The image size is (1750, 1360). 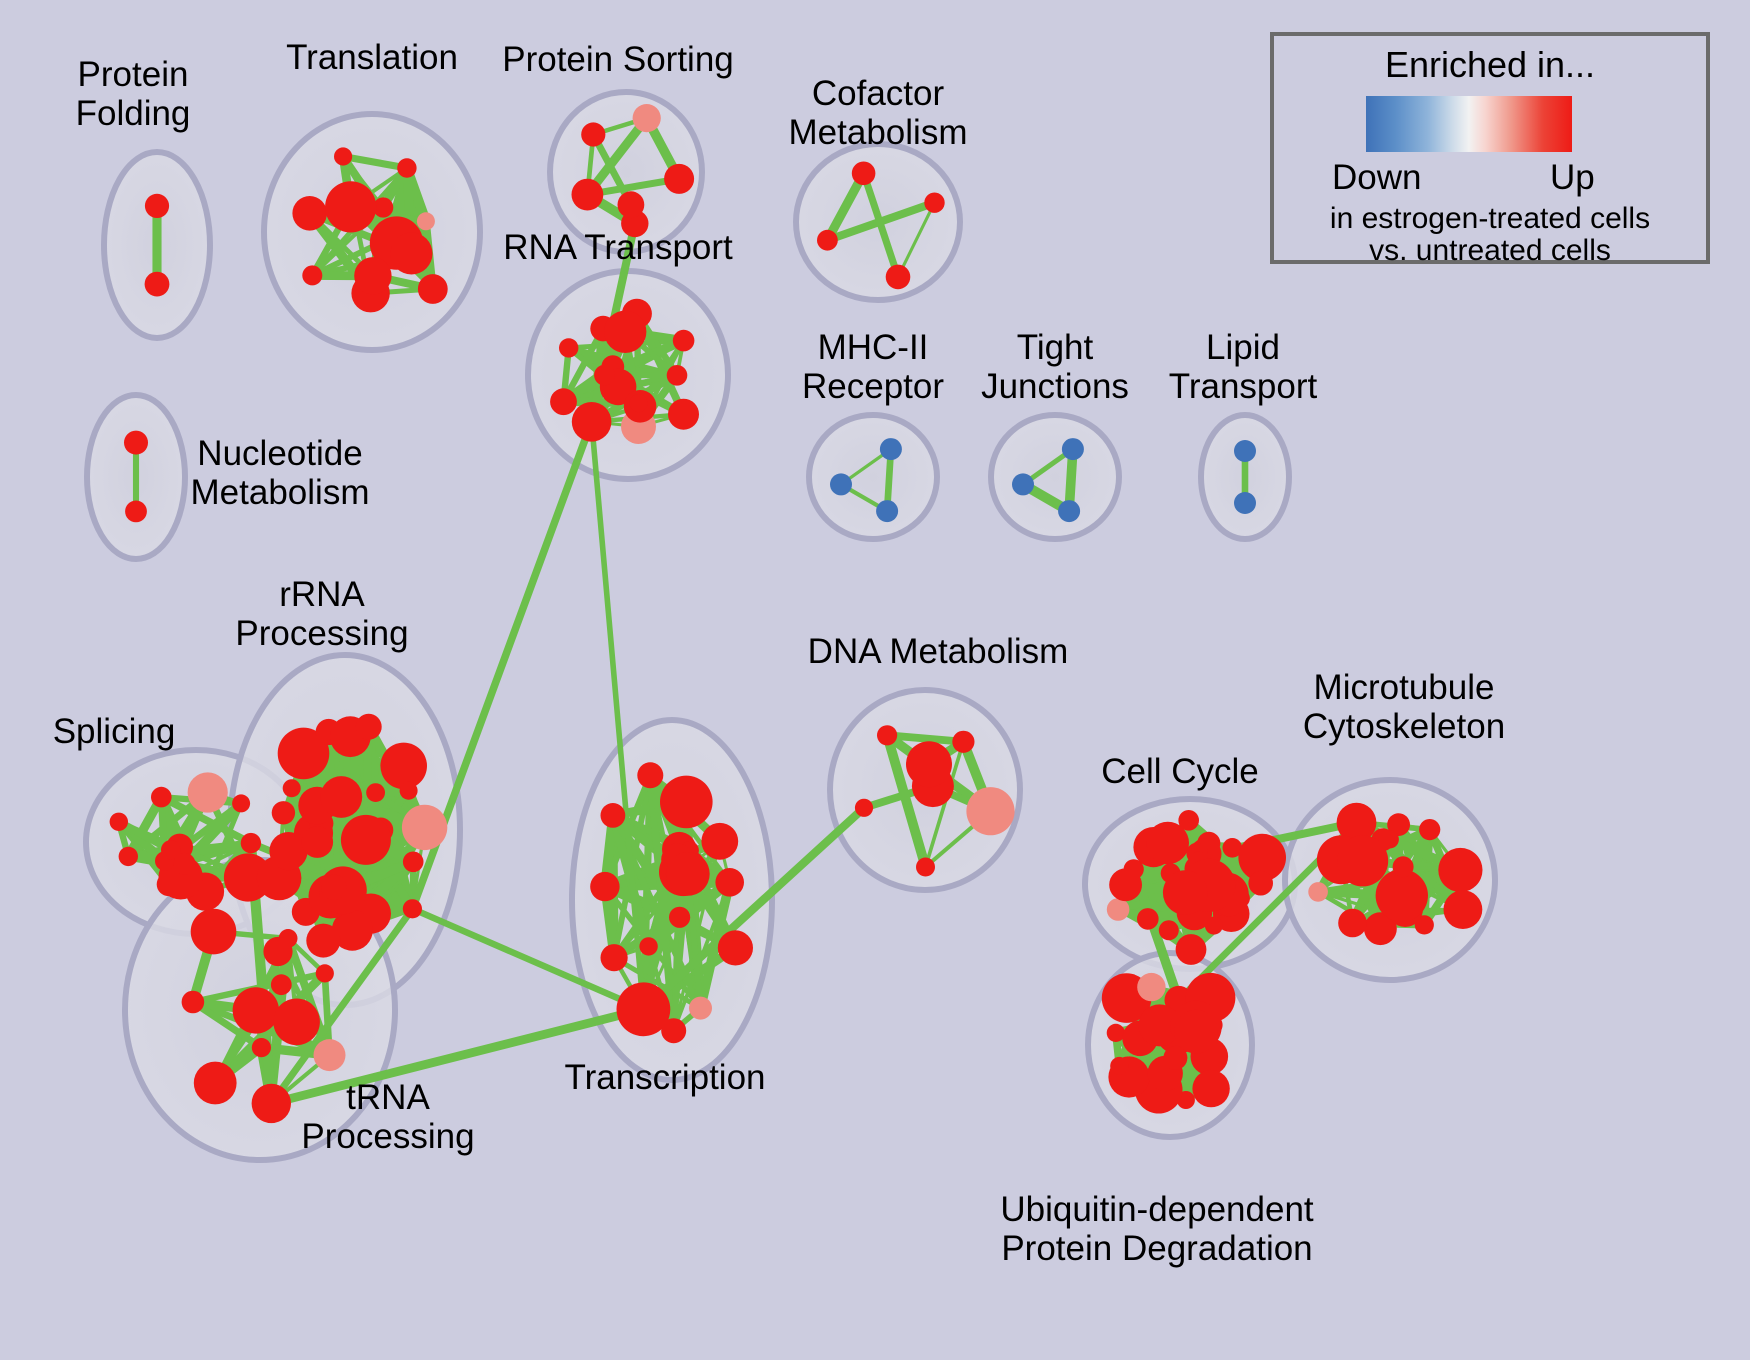 I want to click on legend-low-label: Down, so click(x=1377, y=177).